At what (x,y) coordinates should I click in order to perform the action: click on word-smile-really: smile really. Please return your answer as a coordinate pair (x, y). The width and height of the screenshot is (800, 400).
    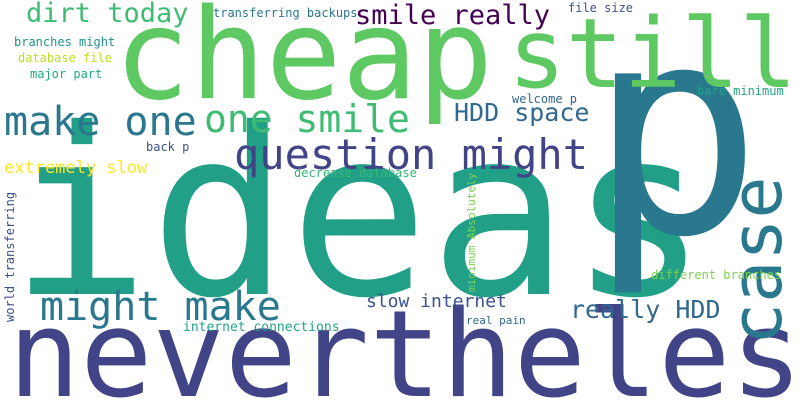
    Looking at the image, I should click on (452, 15).